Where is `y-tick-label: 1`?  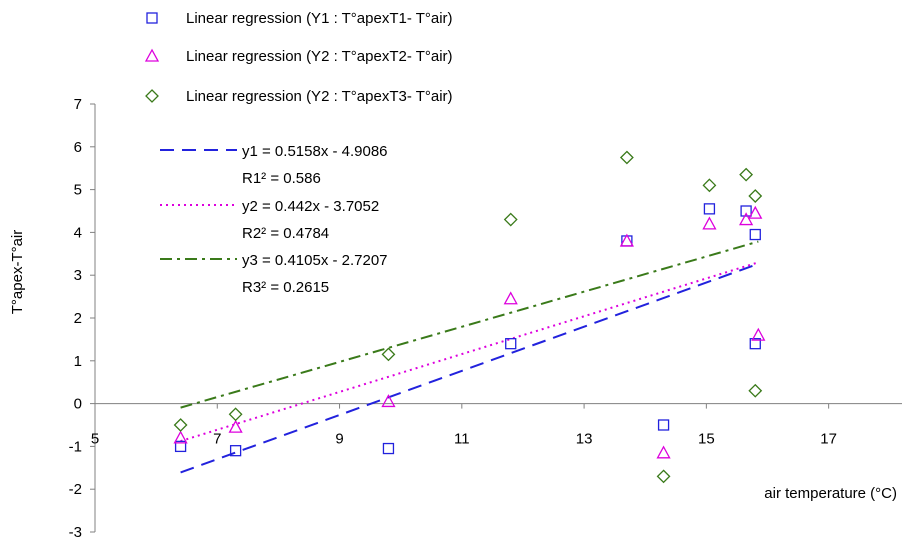
y-tick-label: 1 is located at coordinates (78, 361).